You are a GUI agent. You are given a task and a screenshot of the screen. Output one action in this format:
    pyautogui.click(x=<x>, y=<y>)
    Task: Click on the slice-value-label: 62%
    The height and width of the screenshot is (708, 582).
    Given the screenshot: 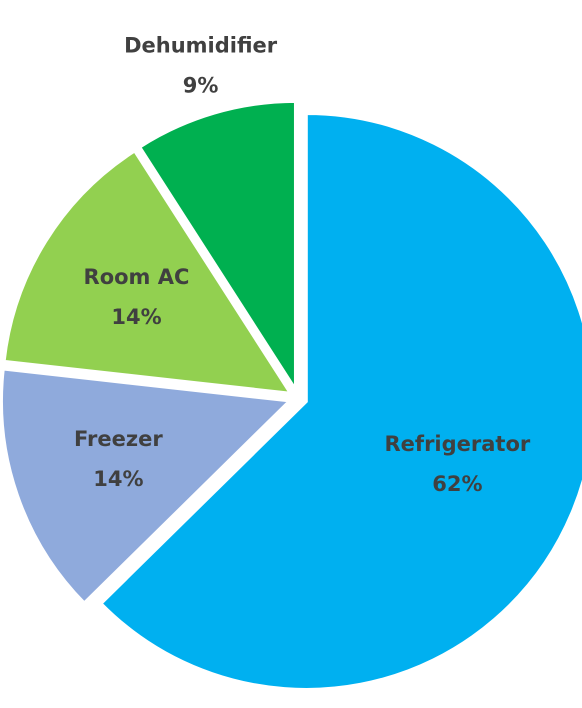 What is the action you would take?
    pyautogui.click(x=457, y=484)
    